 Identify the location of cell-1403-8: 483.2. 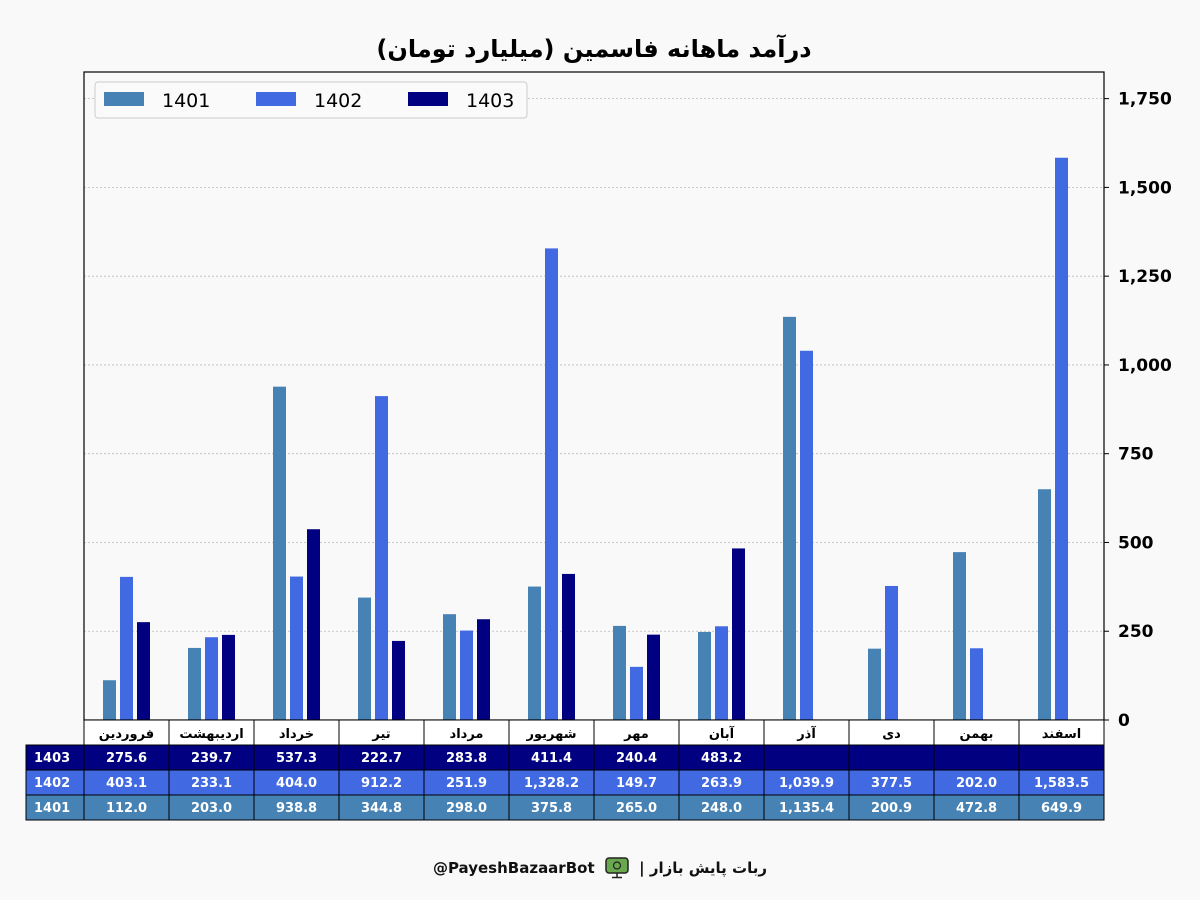
(721, 758).